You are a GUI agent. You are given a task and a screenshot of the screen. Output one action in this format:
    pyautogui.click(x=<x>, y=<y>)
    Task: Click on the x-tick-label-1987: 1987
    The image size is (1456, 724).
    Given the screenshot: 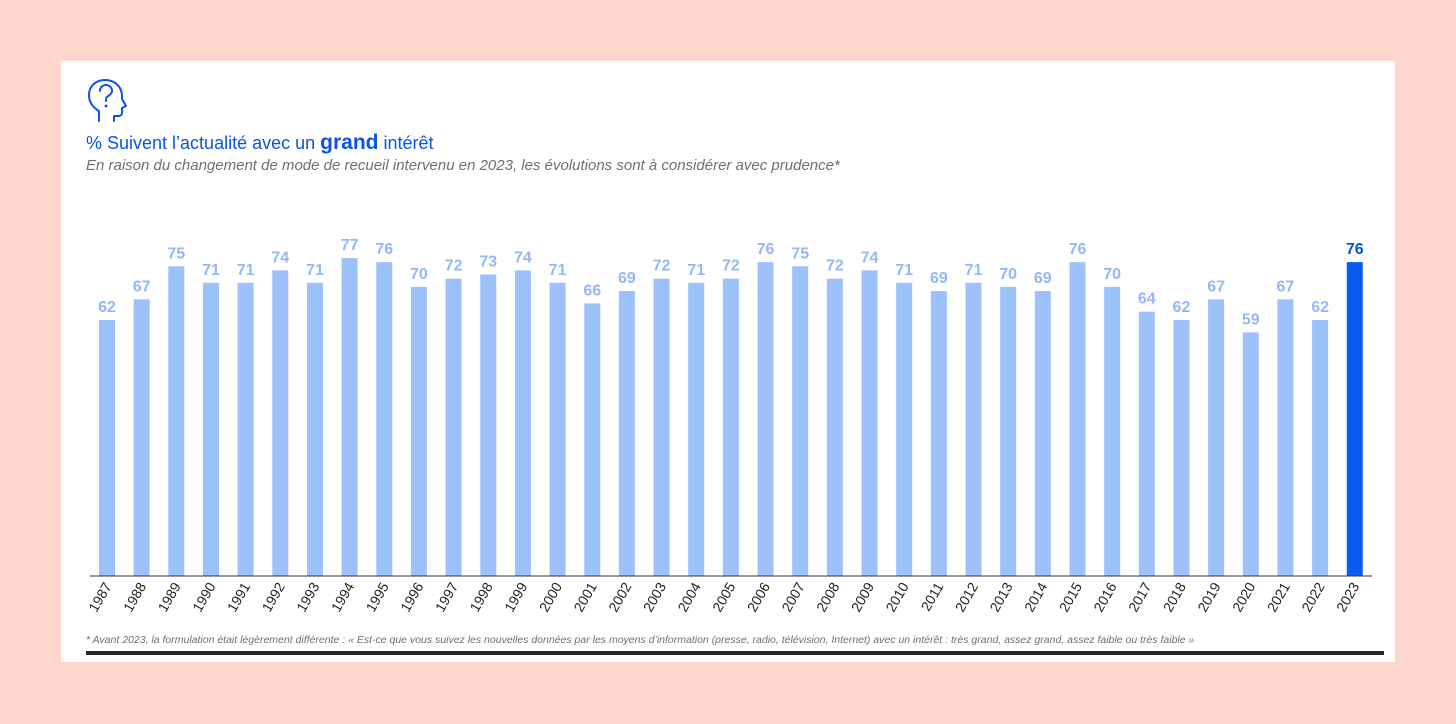 What is the action you would take?
    pyautogui.click(x=100, y=596)
    